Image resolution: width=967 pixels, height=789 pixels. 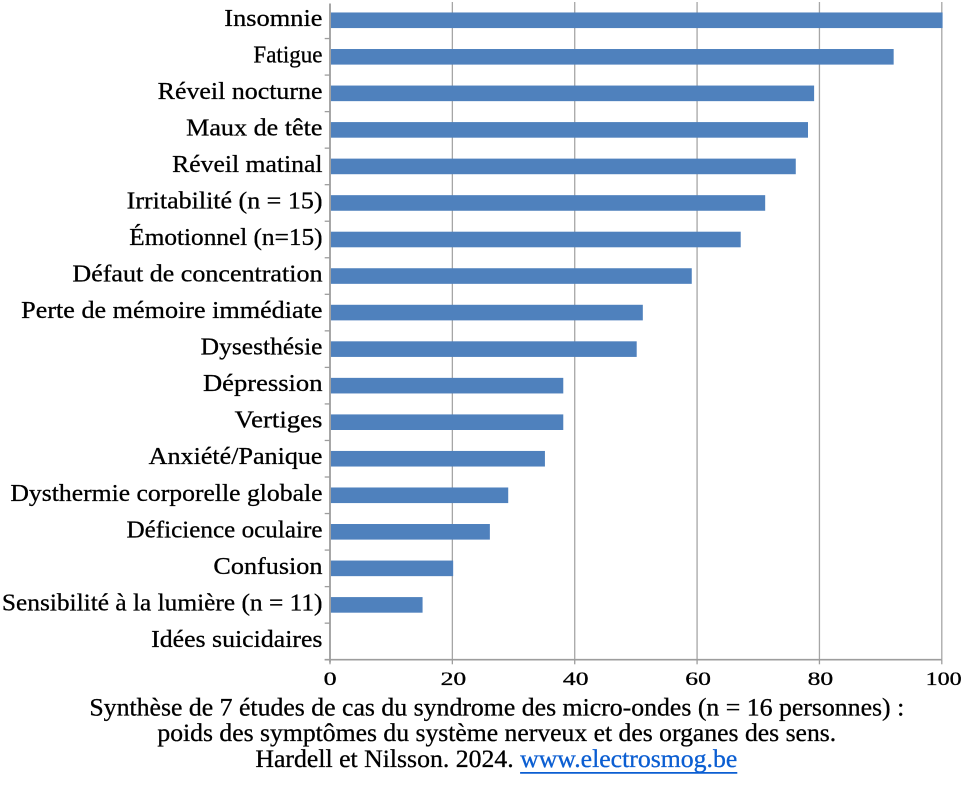 I want to click on svg-text: www.electrosmog.be, so click(x=628, y=759).